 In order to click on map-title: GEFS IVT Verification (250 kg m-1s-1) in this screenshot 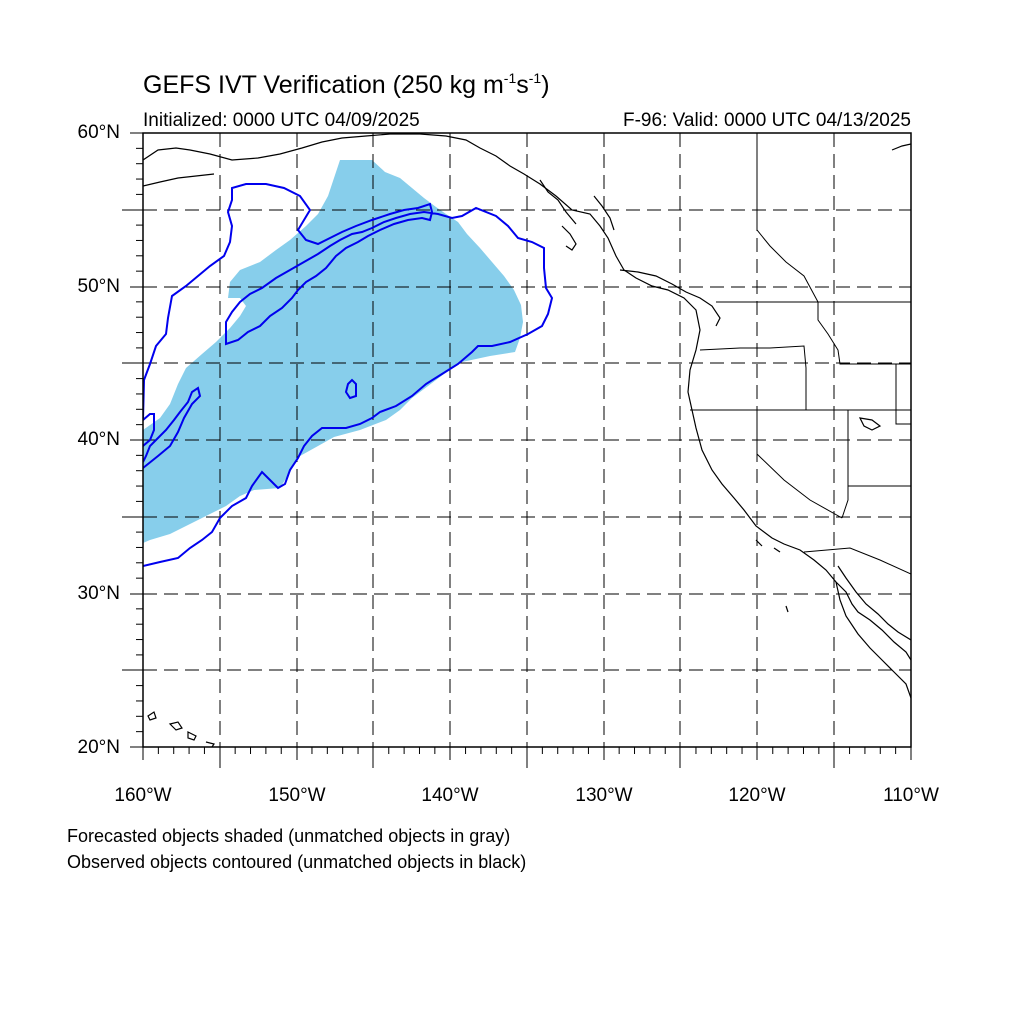, I will do `click(346, 84)`.